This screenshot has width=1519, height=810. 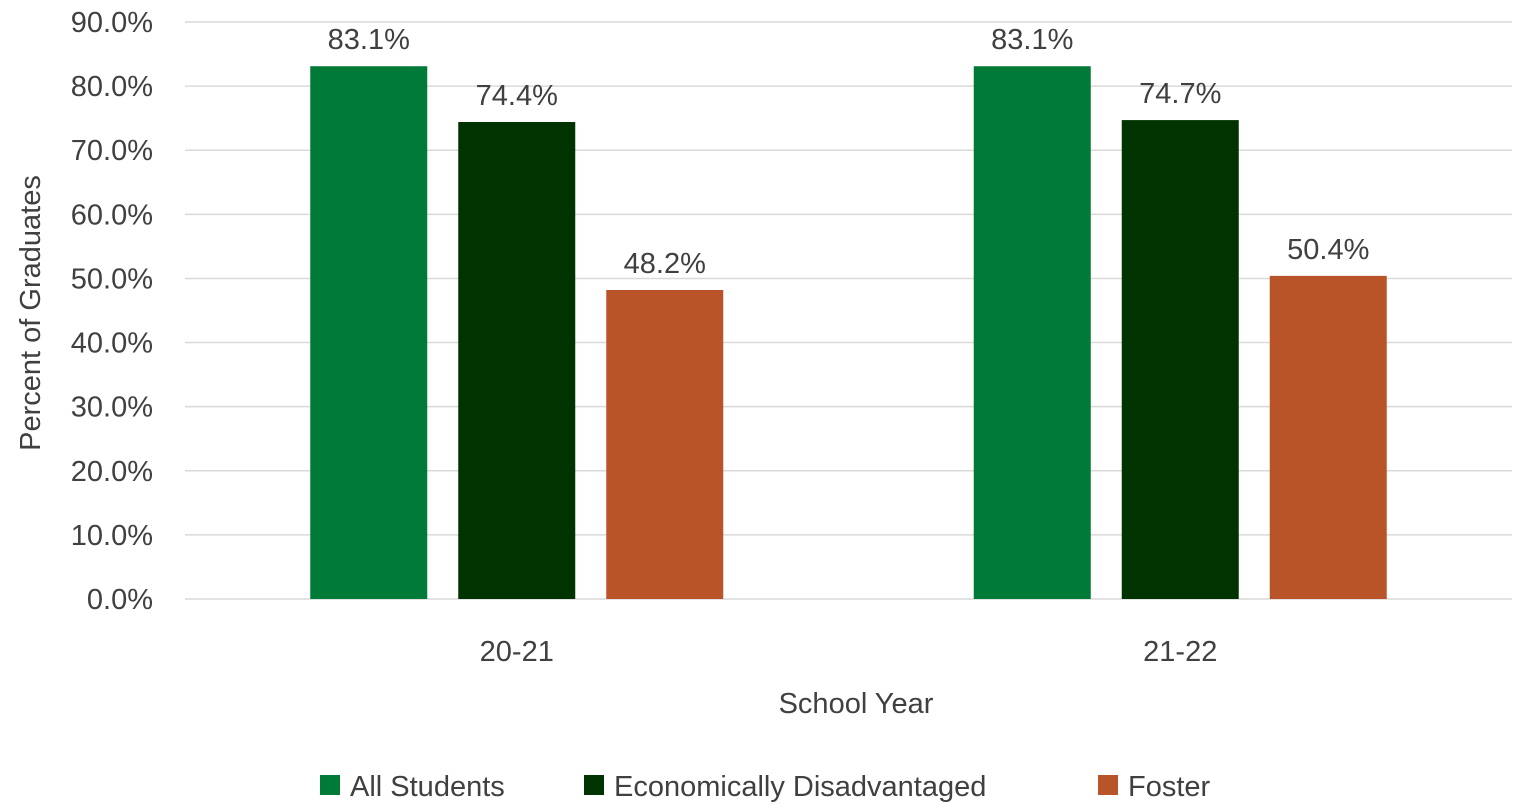 I want to click on data-label: 74.4%, so click(x=517, y=96).